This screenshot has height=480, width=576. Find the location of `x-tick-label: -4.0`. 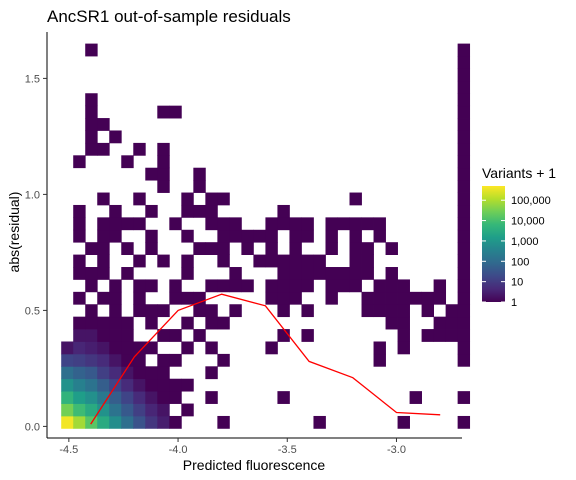

x-tick-label: -4.0 is located at coordinates (178, 450).